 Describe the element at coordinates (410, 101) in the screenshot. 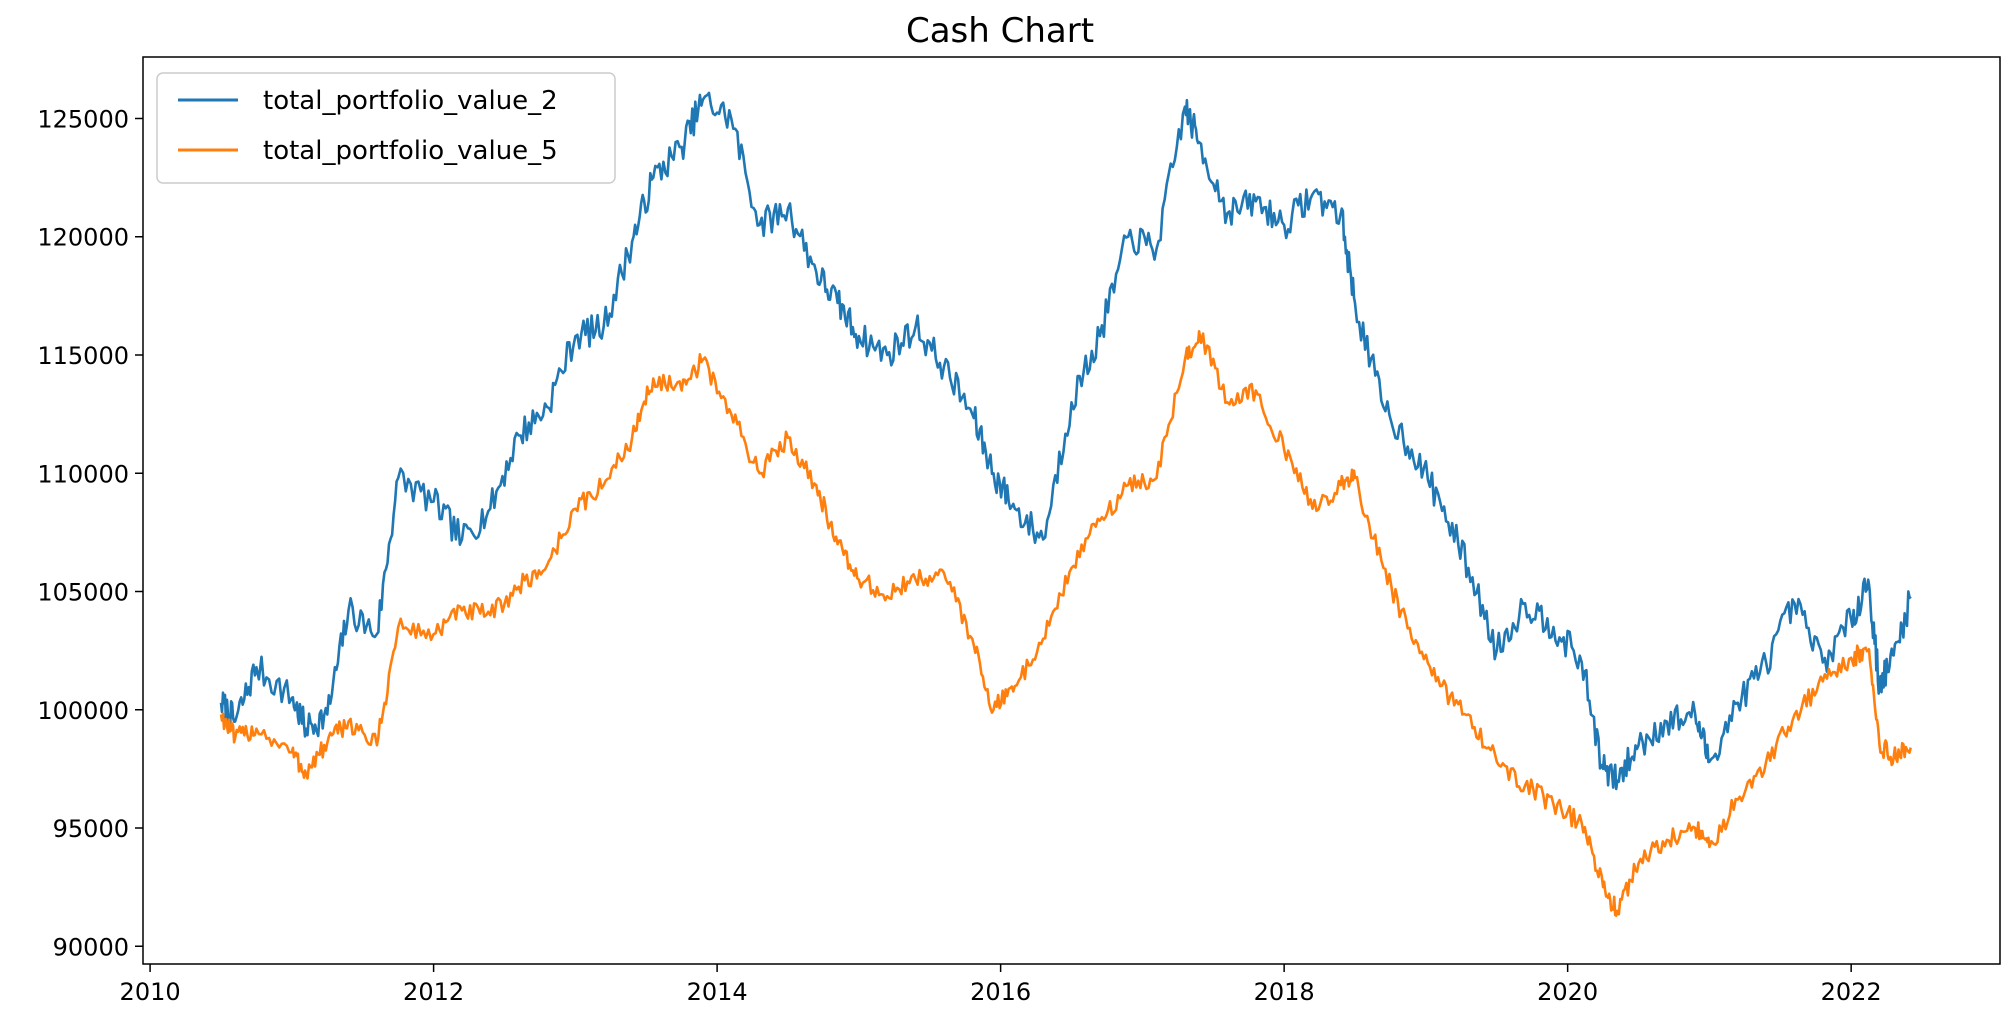

I see `legend-label-series-1: total_portfolio_value_2` at that location.